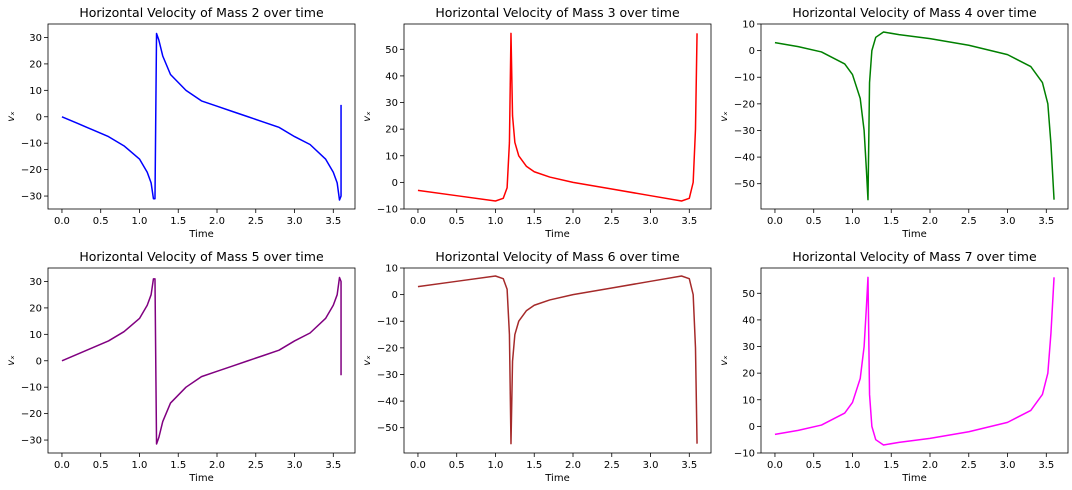 The width and height of the screenshot is (1072, 490). I want to click on chart-title: Horizontal Velocity of Mass 6 over time, so click(557, 256).